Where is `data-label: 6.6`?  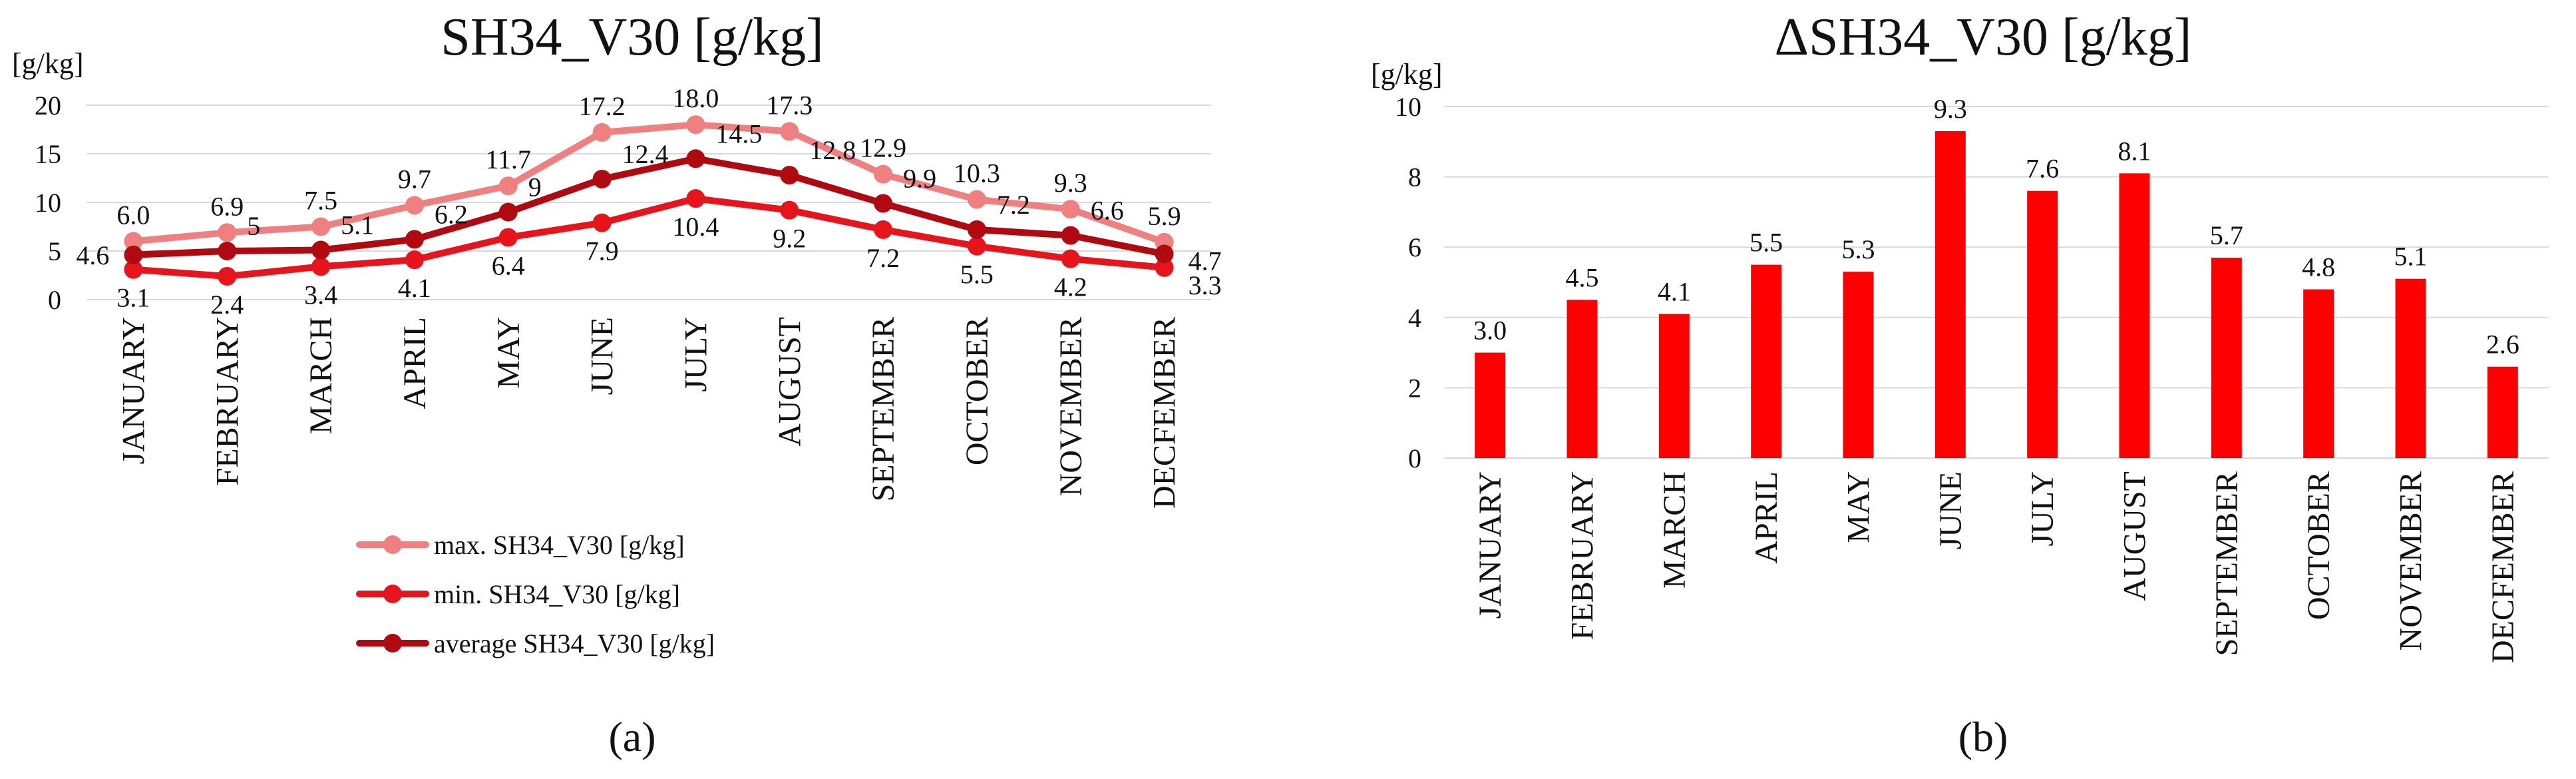
data-label: 6.6 is located at coordinates (1107, 211).